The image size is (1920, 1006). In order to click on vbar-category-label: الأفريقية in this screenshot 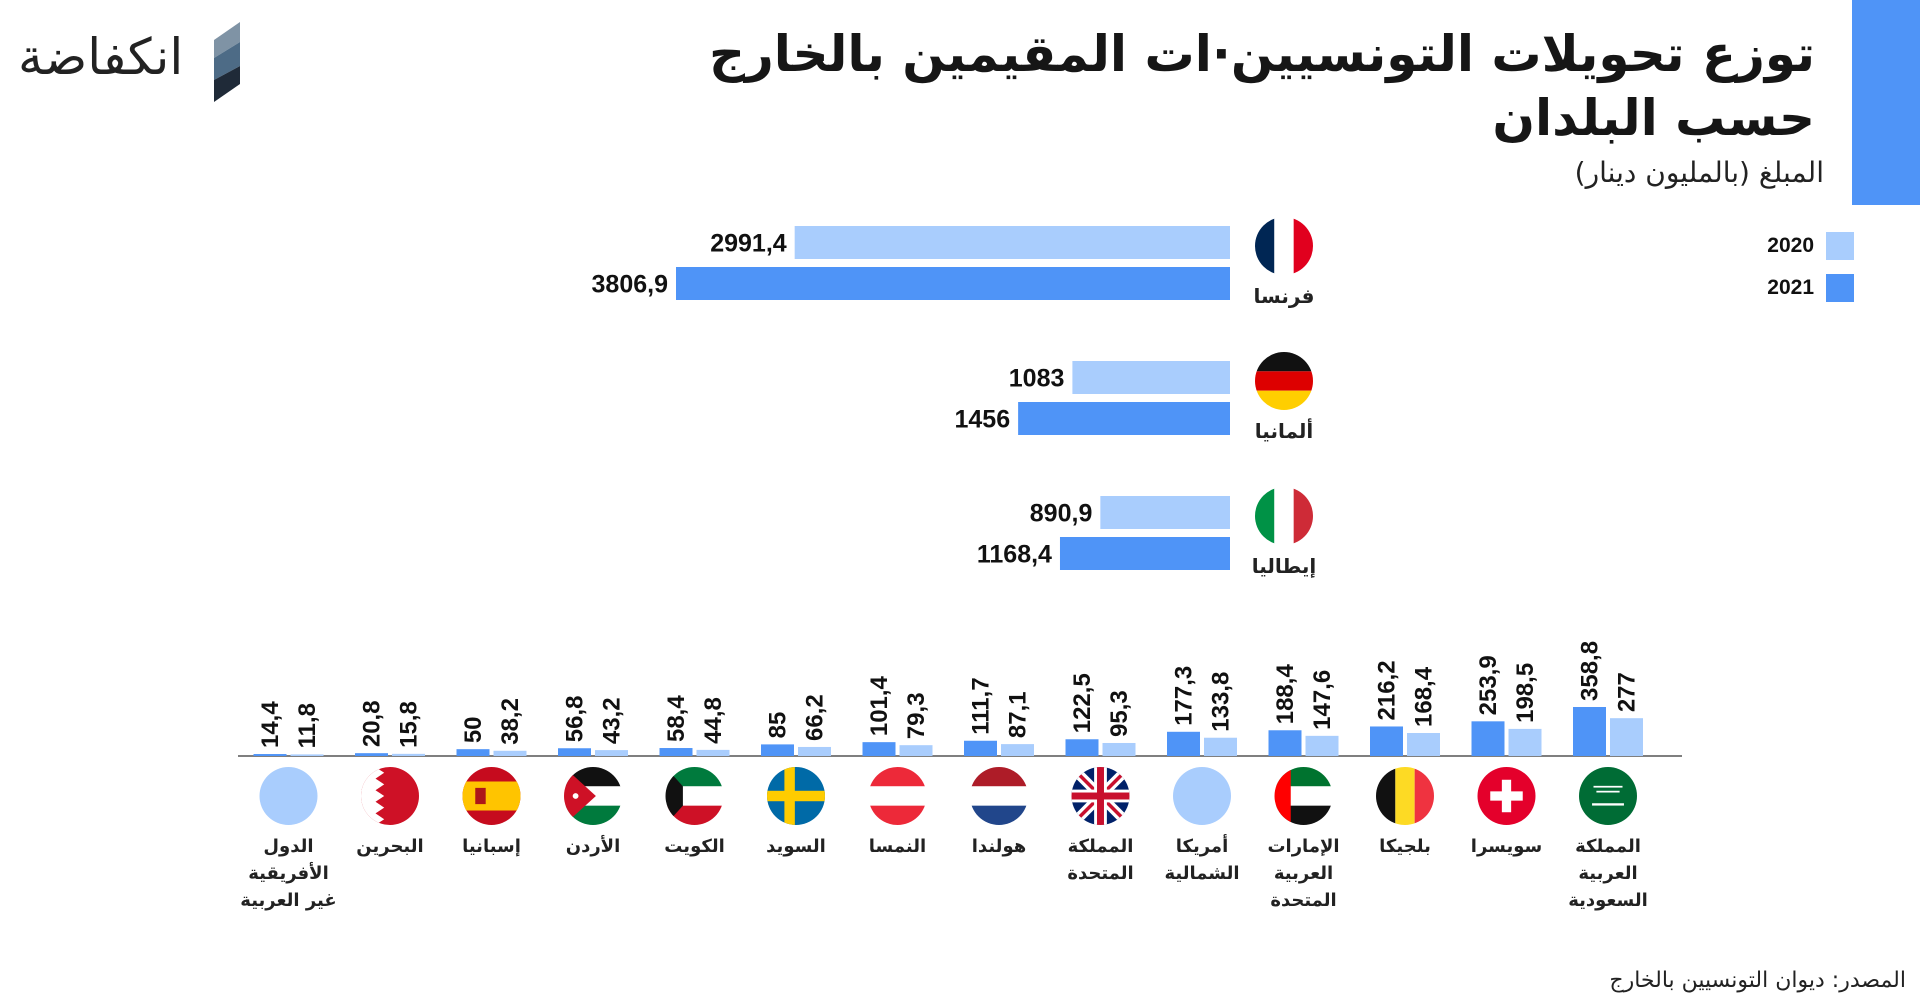, I will do `click(288, 873)`.